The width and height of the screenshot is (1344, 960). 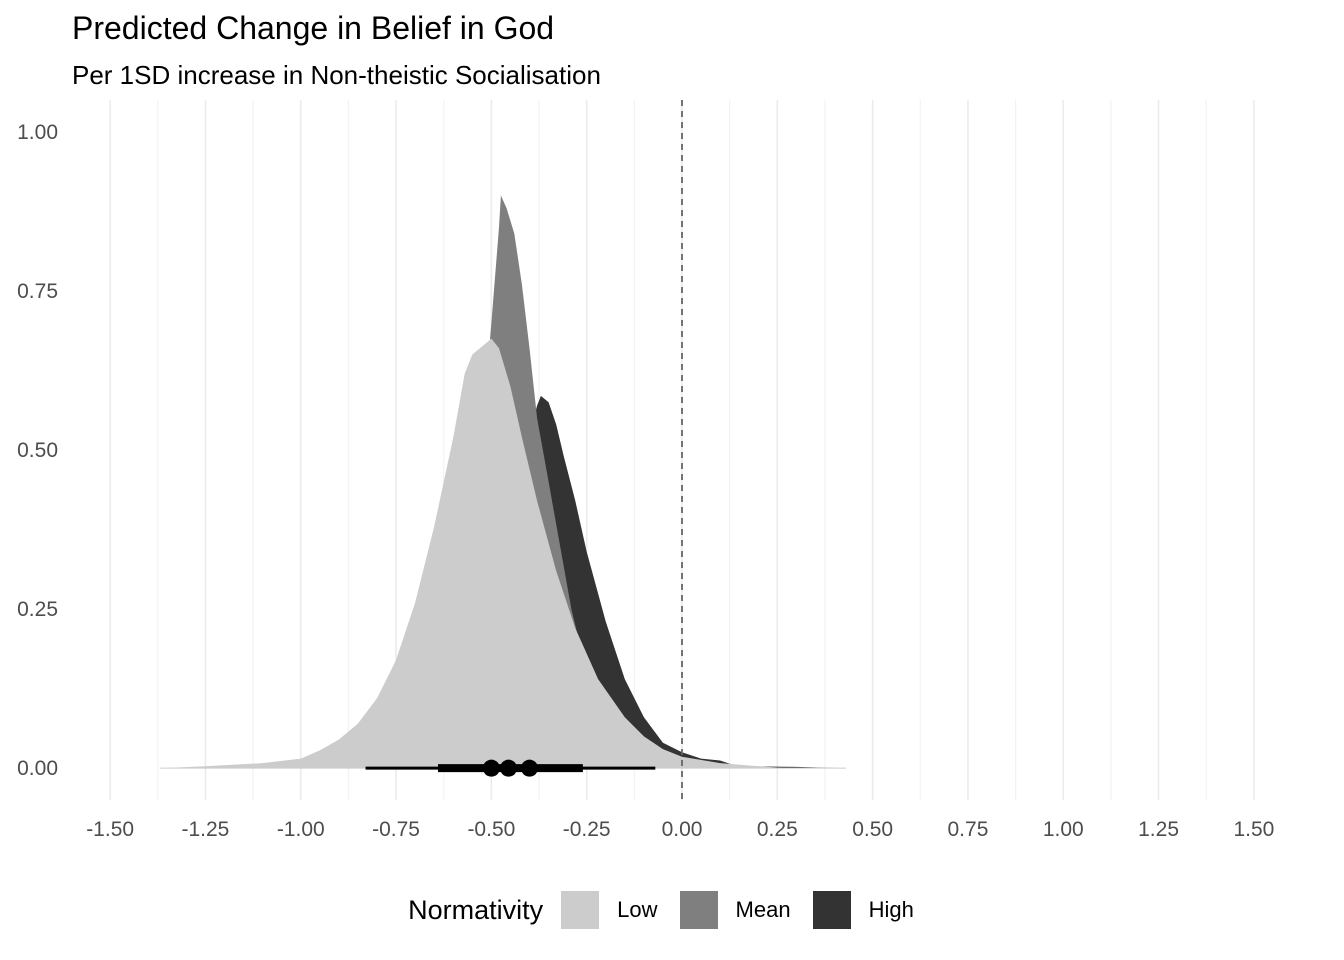 I want to click on x-tick-label: 1.00, so click(x=1063, y=829).